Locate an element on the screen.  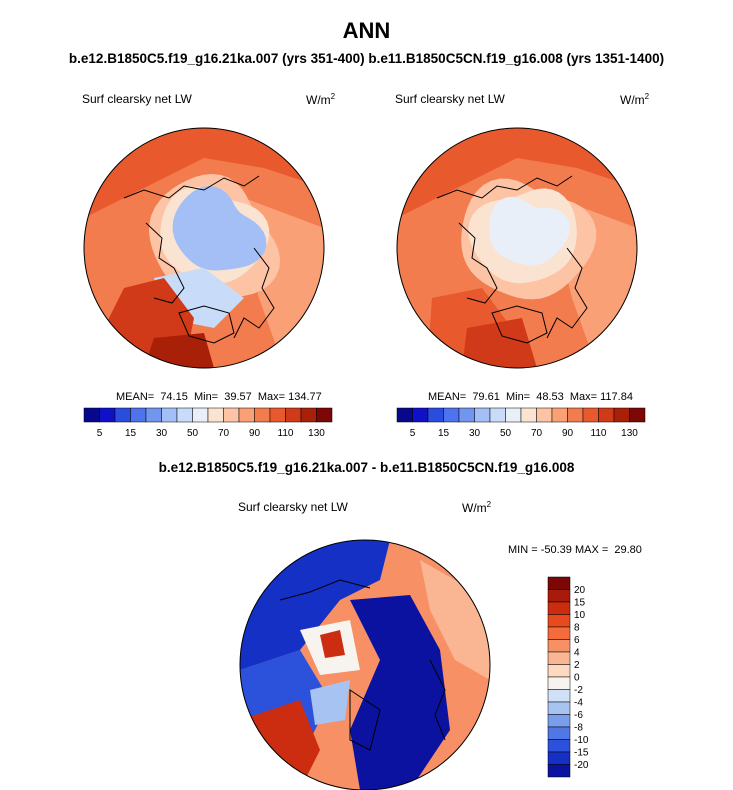
field-laurentide-low is located at coordinates (400, 692).